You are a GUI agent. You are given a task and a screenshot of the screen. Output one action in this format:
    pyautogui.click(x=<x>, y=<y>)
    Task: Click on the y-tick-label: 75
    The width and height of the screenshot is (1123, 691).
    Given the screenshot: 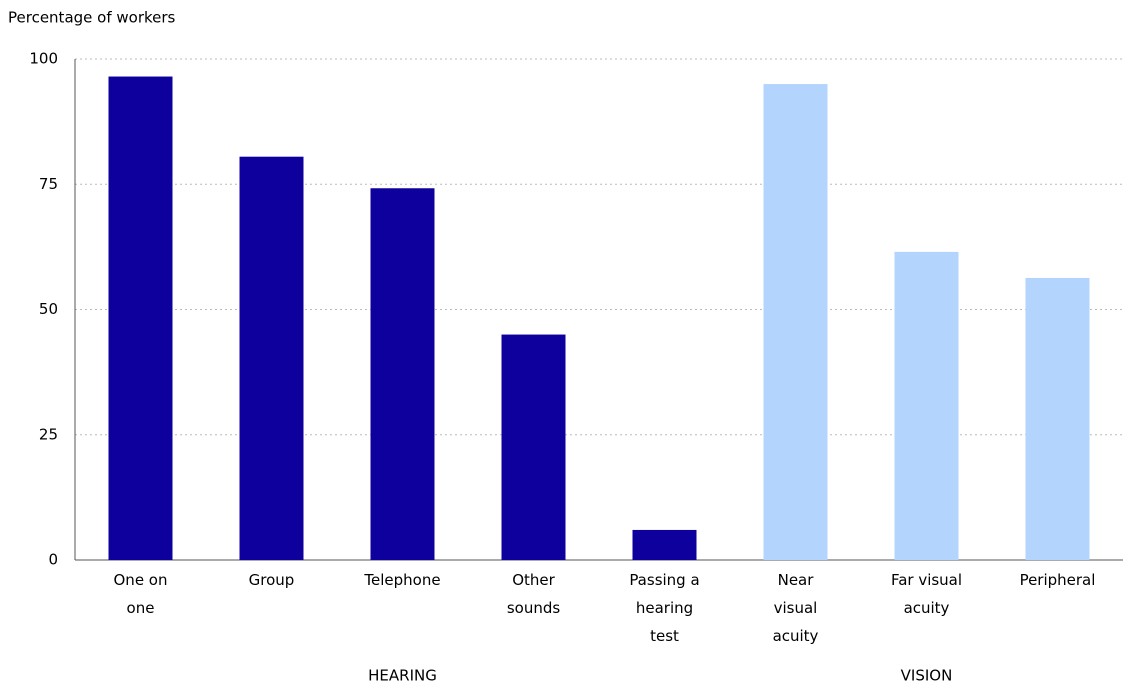 What is the action you would take?
    pyautogui.click(x=48, y=184)
    